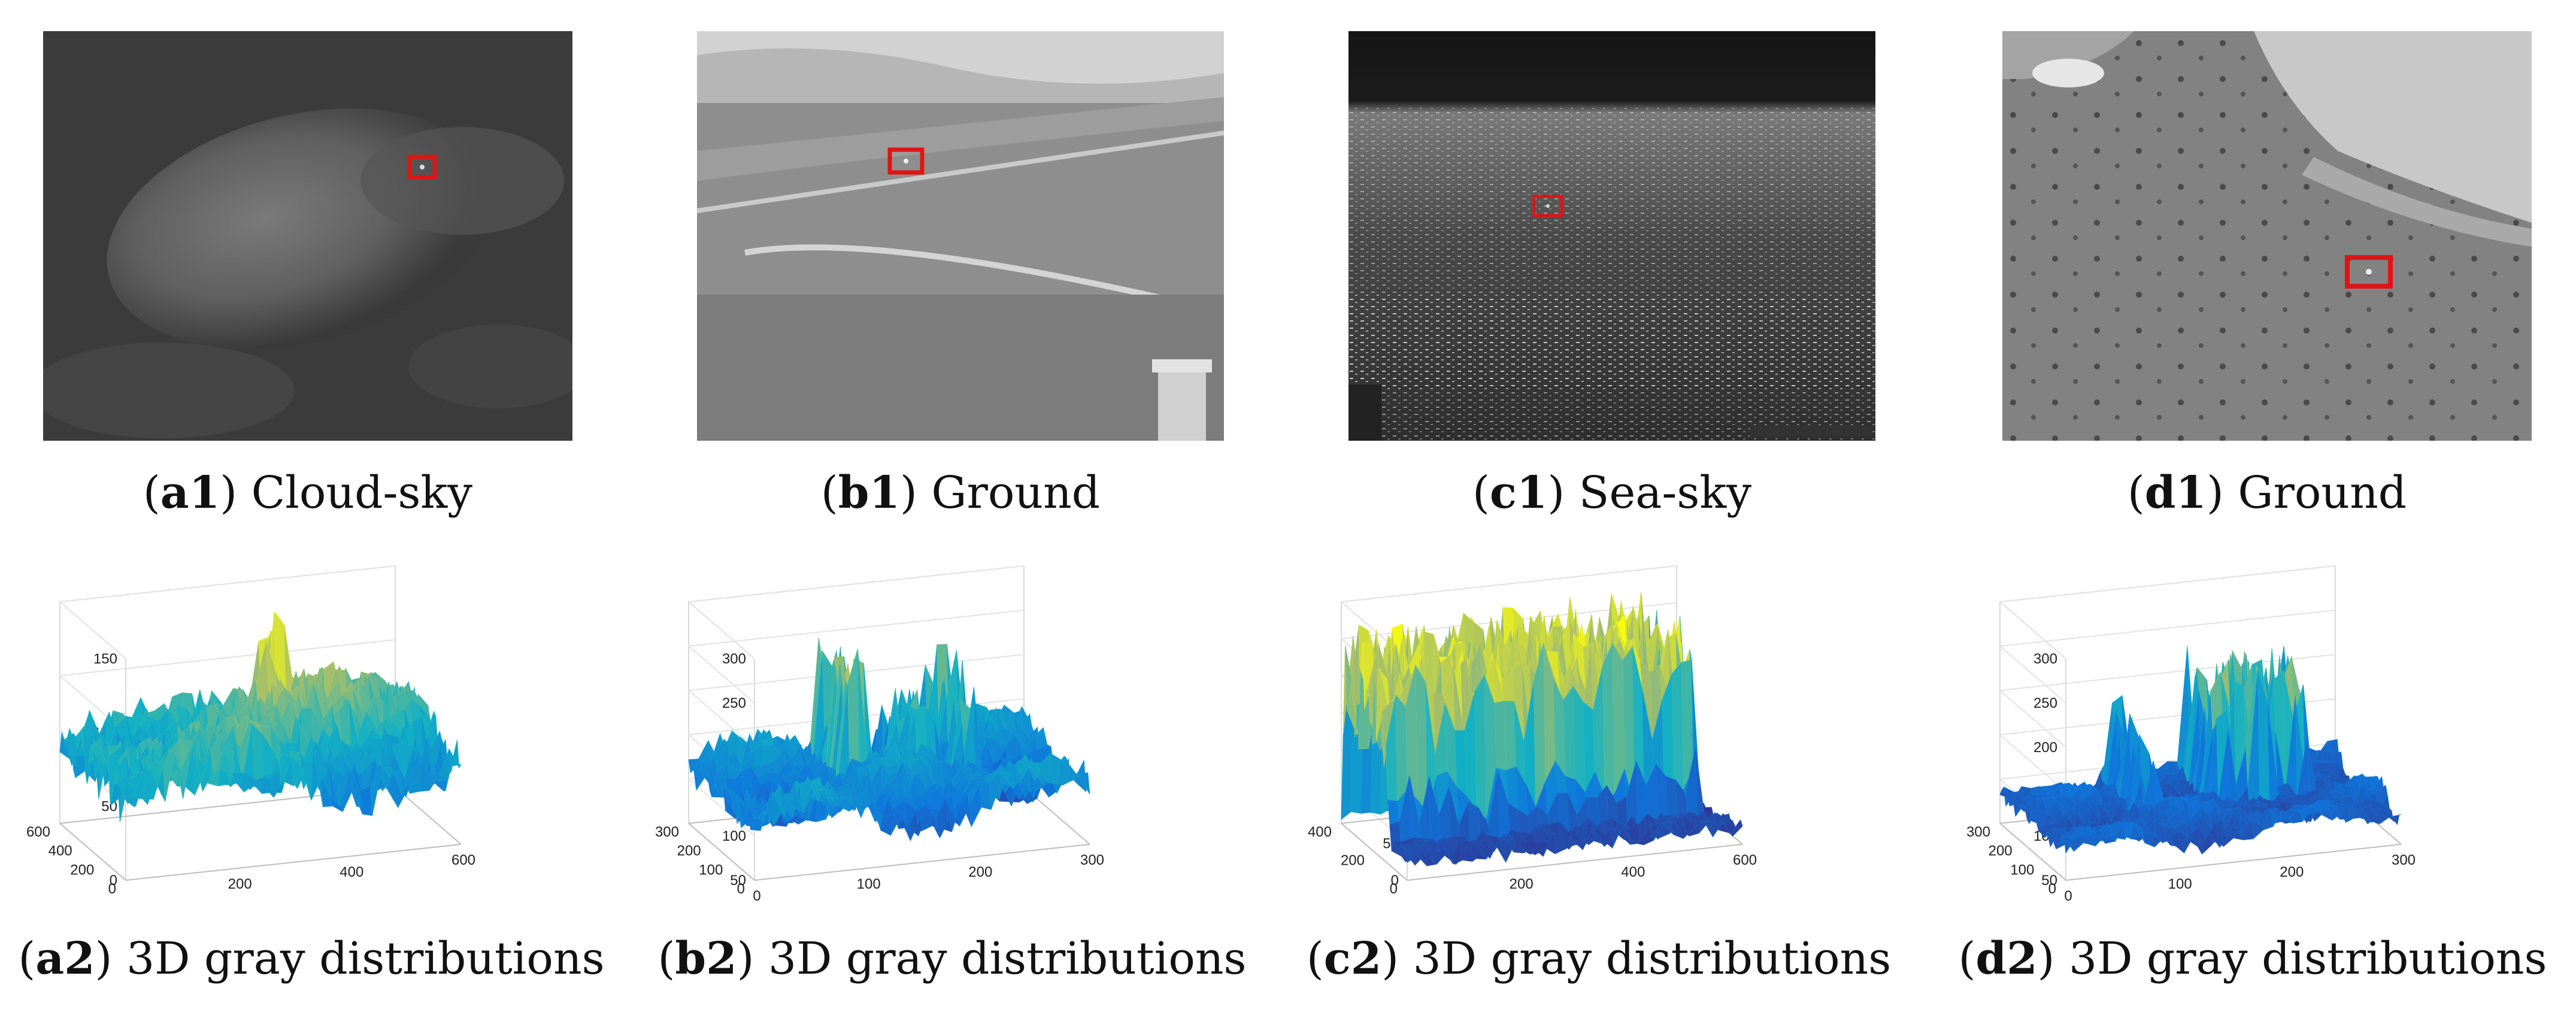 This screenshot has width=2576, height=1009. I want to click on surface-plot-d2: 3002502001501005030020010000100200300, so click(2252, 743).